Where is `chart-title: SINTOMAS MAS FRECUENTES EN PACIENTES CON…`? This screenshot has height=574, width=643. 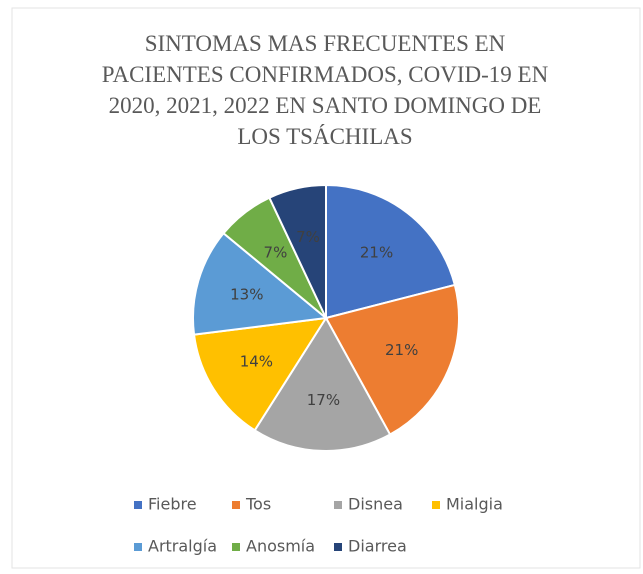
chart-title: SINTOMAS MAS FRECUENTES EN PACIENTES CON… is located at coordinates (325, 90).